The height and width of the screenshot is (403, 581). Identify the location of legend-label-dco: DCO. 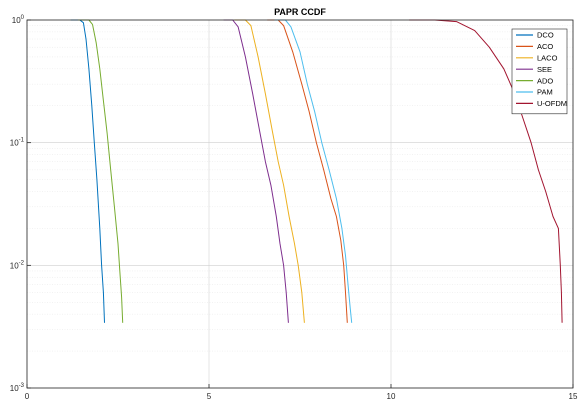
(545, 35).